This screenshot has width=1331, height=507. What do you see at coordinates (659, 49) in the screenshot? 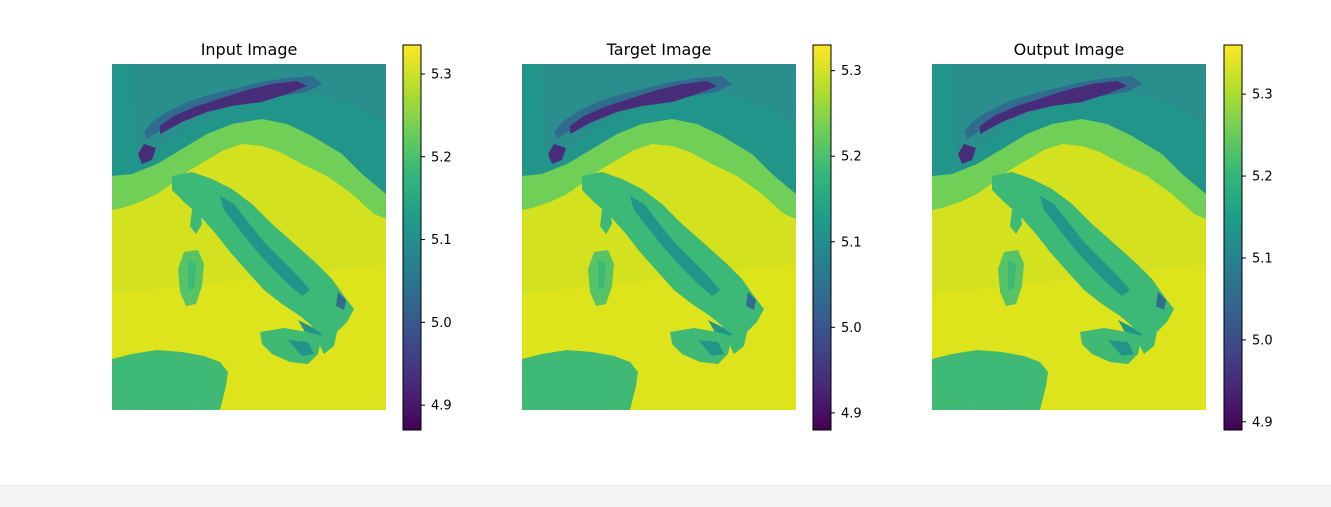
I see `panel-title: Target Image` at bounding box center [659, 49].